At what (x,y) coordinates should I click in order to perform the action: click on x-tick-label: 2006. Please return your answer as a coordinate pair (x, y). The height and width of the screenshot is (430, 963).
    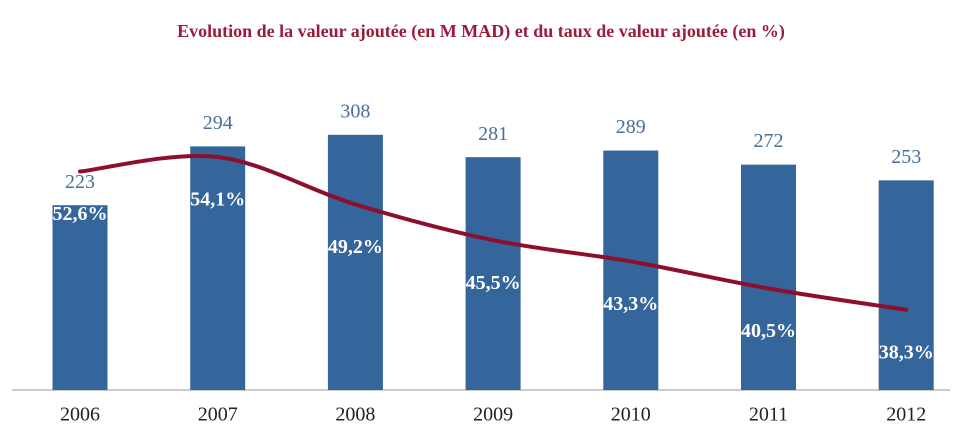
    Looking at the image, I should click on (80, 415).